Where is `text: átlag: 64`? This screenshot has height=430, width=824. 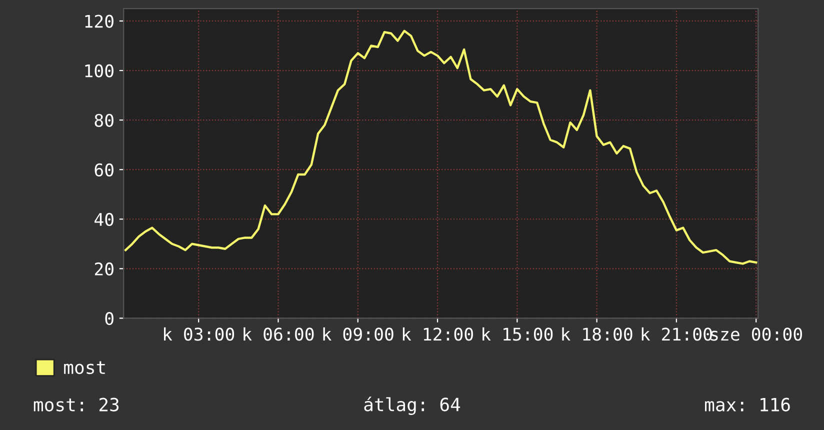 text: átlag: 64 is located at coordinates (412, 405).